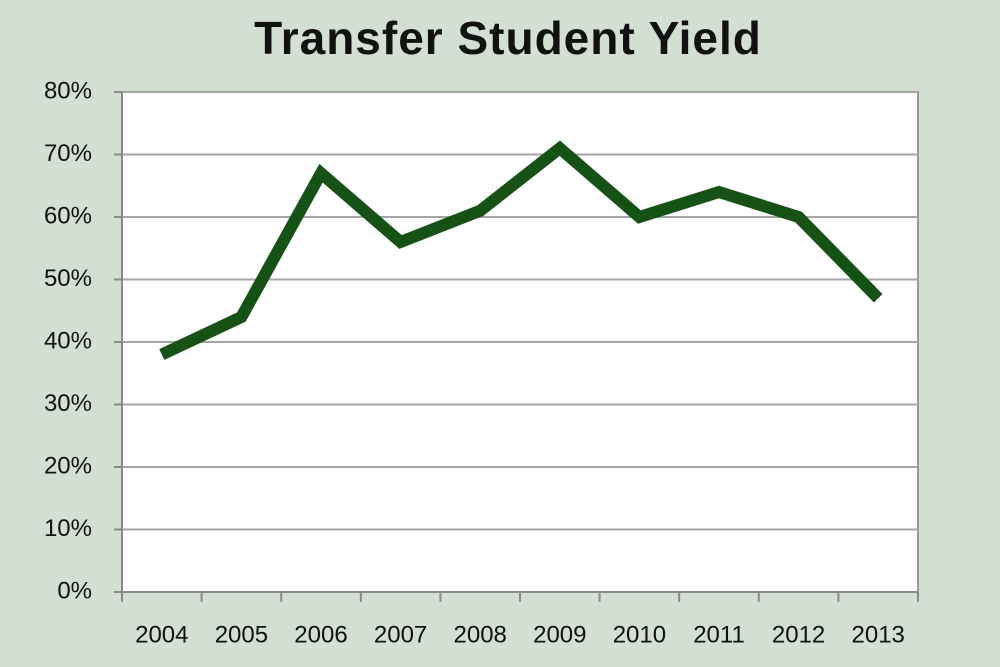 The height and width of the screenshot is (667, 1000). What do you see at coordinates (719, 634) in the screenshot?
I see `x-tick-label: 2011` at bounding box center [719, 634].